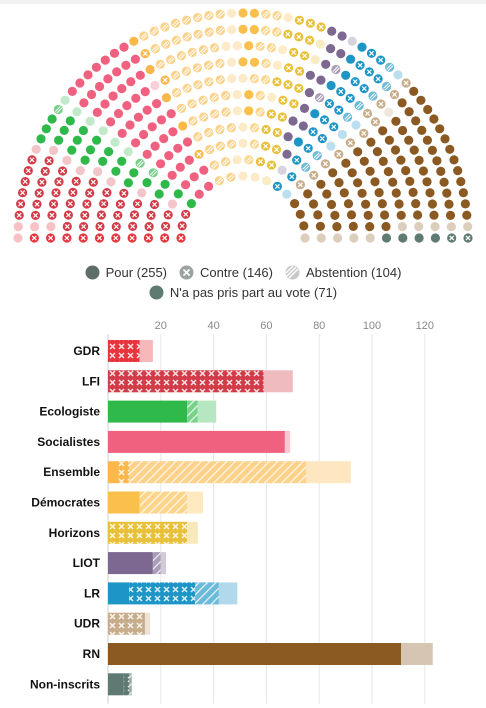 Image resolution: width=486 pixels, height=708 pixels. Describe the element at coordinates (136, 272) in the screenshot. I see `legend-label-pour: Pour (255)` at that location.